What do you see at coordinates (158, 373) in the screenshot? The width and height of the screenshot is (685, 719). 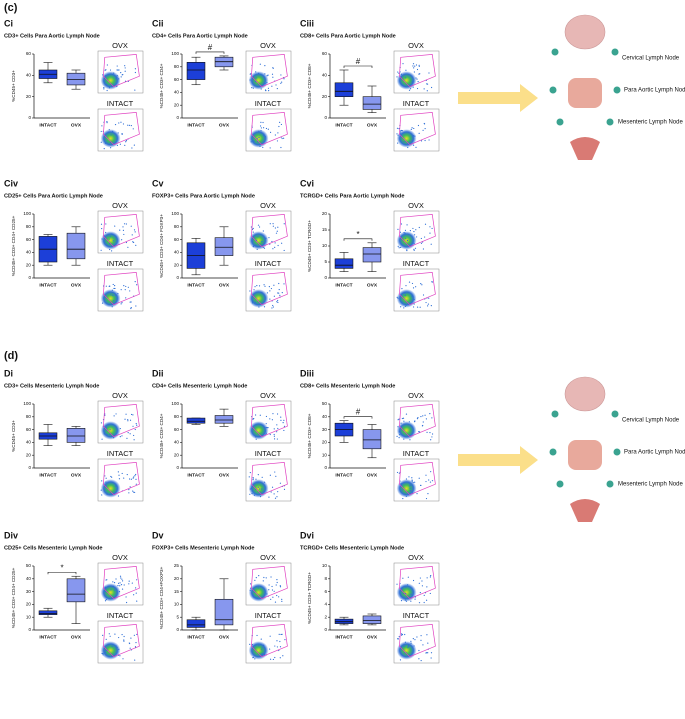 I see `panel-label: Dii` at bounding box center [158, 373].